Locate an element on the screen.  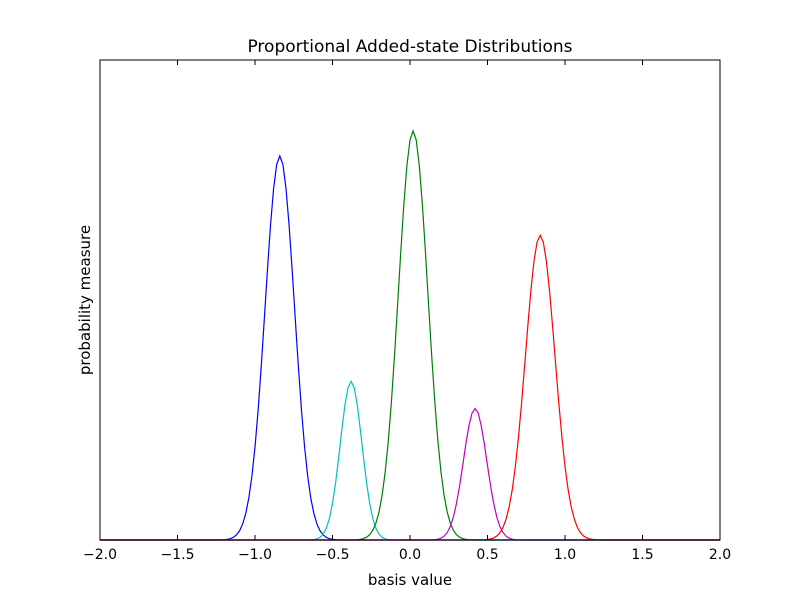
x-tick-label: 0.5 is located at coordinates (487, 555).